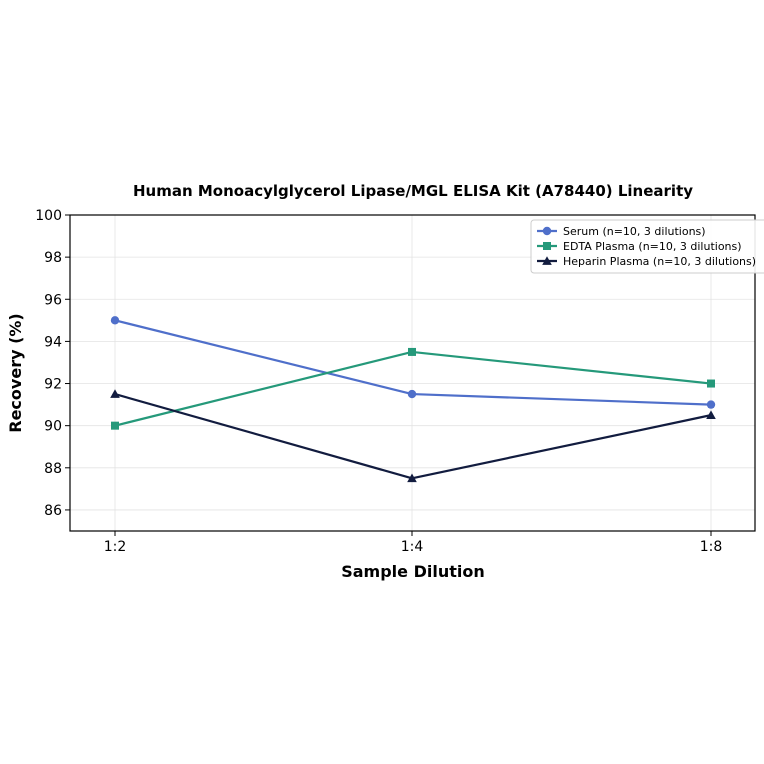 The width and height of the screenshot is (764, 764). What do you see at coordinates (48, 216) in the screenshot?
I see `y-tick-label: 100` at bounding box center [48, 216].